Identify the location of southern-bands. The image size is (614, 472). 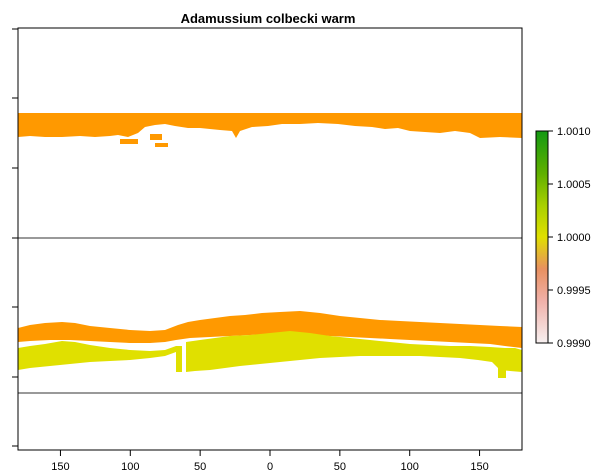
(270, 344).